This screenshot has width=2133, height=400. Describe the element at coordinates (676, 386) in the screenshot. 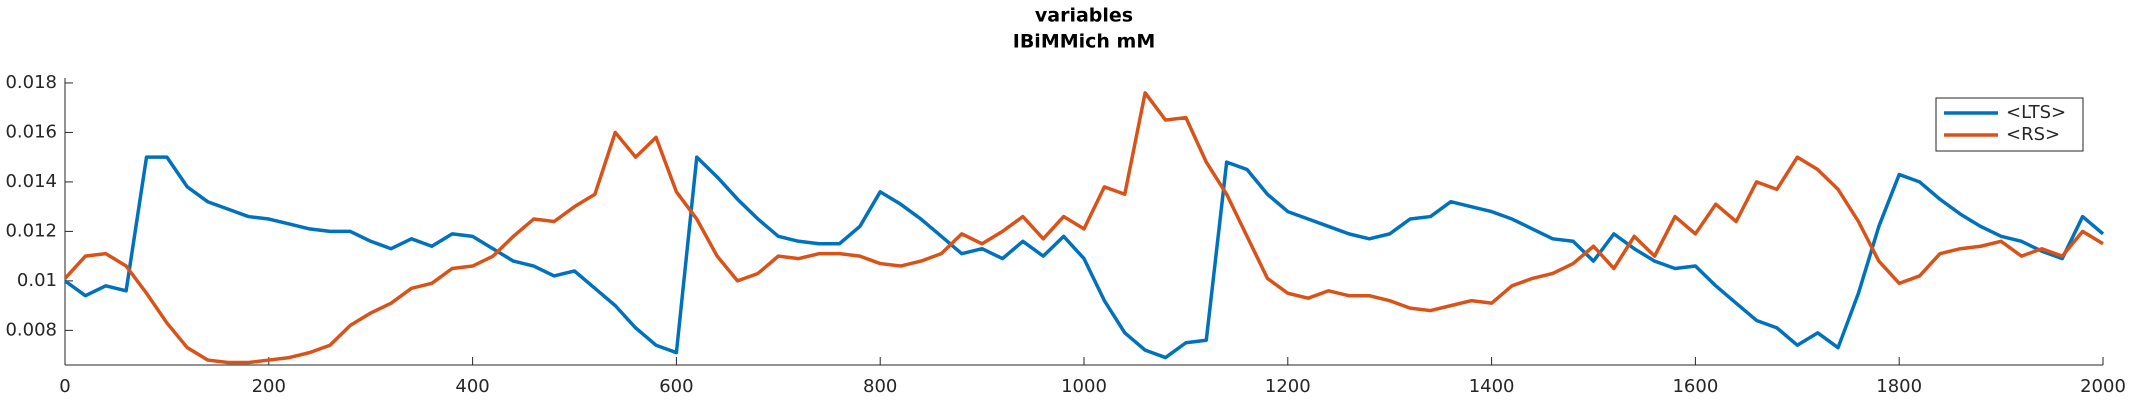

I see `x-tick-label: 600` at that location.